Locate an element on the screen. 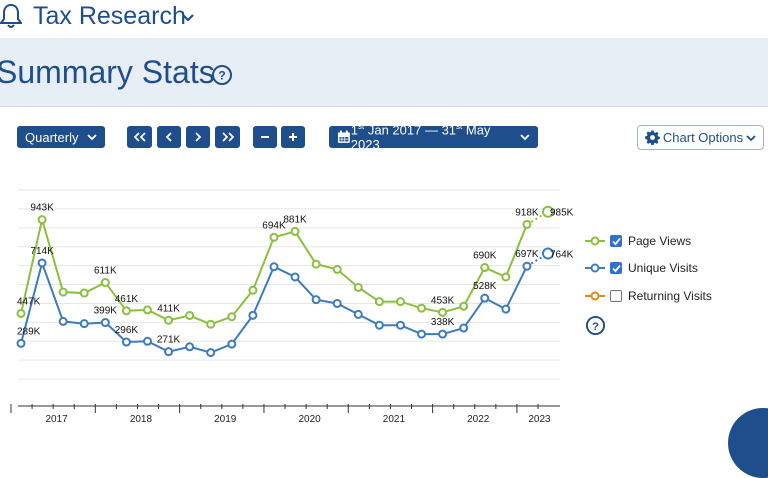  page-title: Summary Stats is located at coordinates (107, 72).